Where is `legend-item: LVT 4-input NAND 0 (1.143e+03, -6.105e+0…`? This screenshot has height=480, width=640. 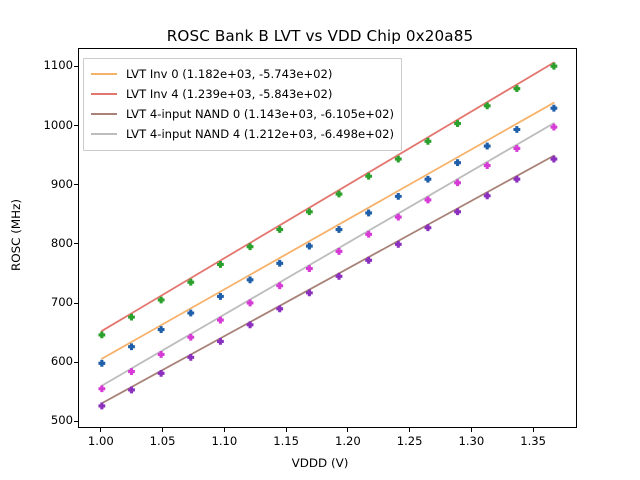
legend-item: LVT 4-input NAND 0 (1.143e+03, -6.105e+0… is located at coordinates (242, 114).